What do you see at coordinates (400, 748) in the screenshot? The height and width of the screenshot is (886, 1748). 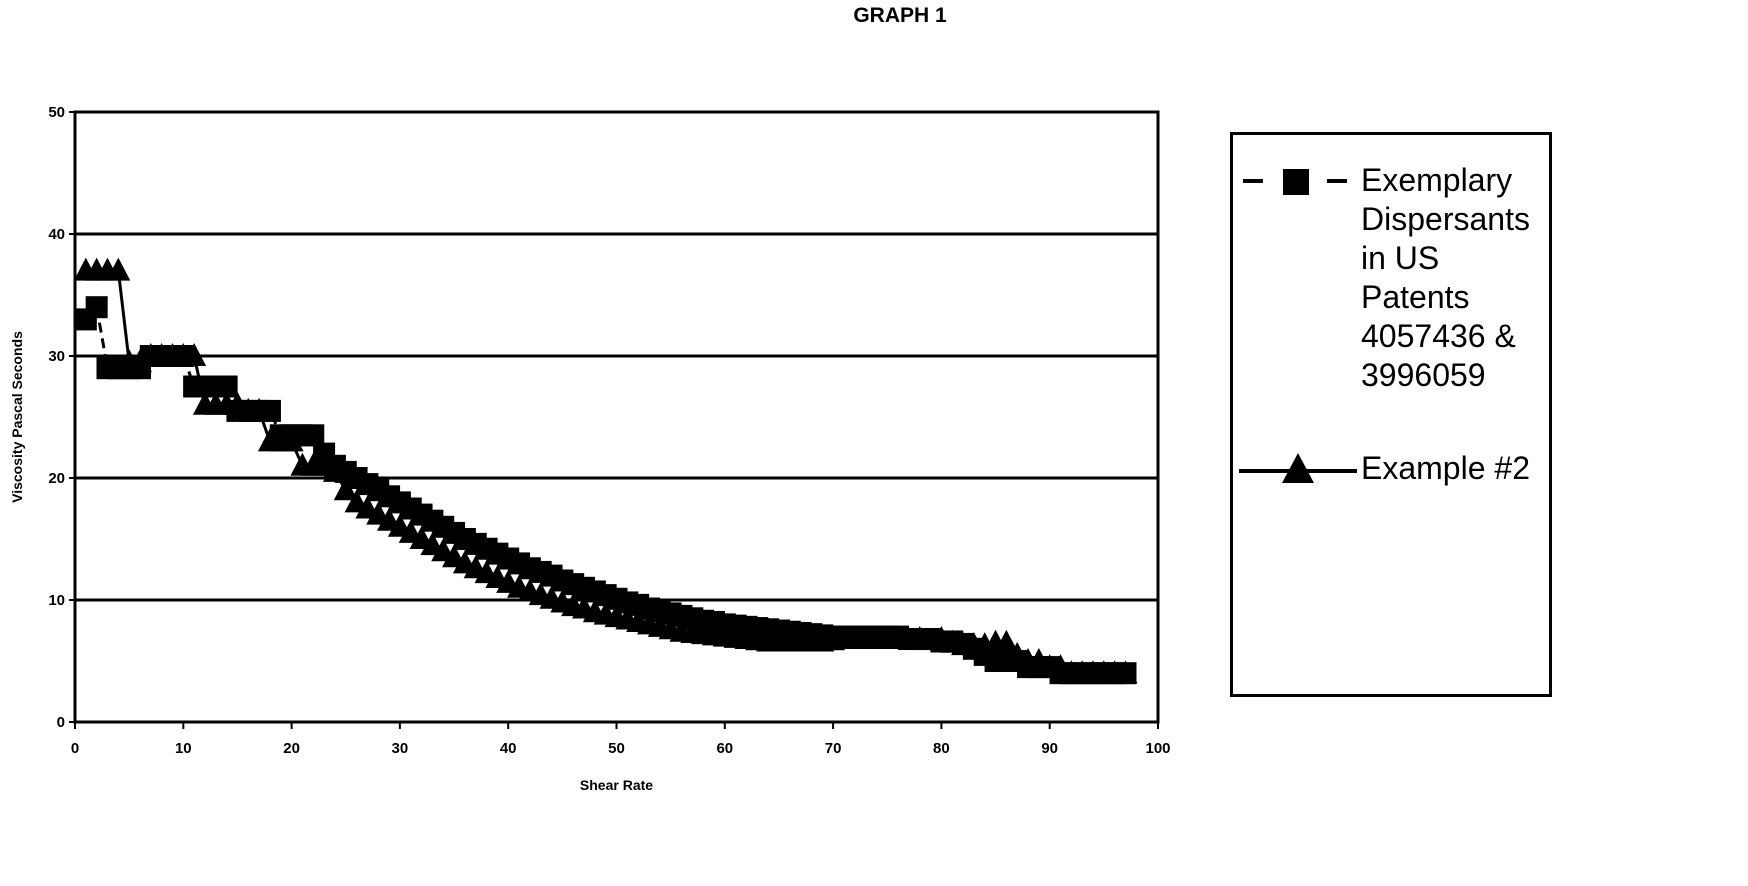 I see `x-tick-label: 30` at bounding box center [400, 748].